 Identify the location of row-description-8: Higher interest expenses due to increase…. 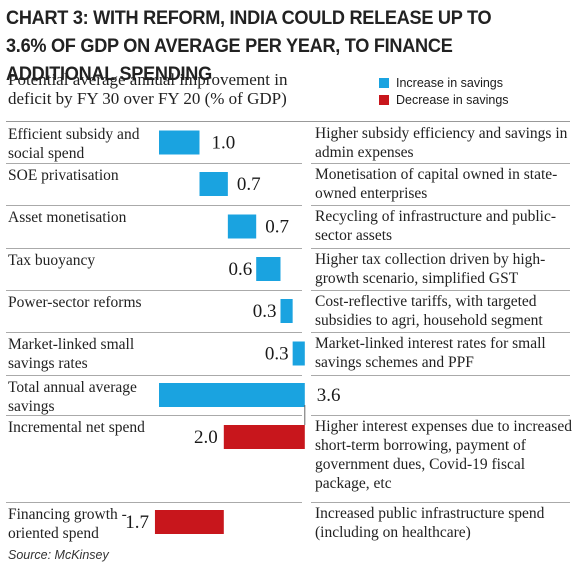
(443, 455).